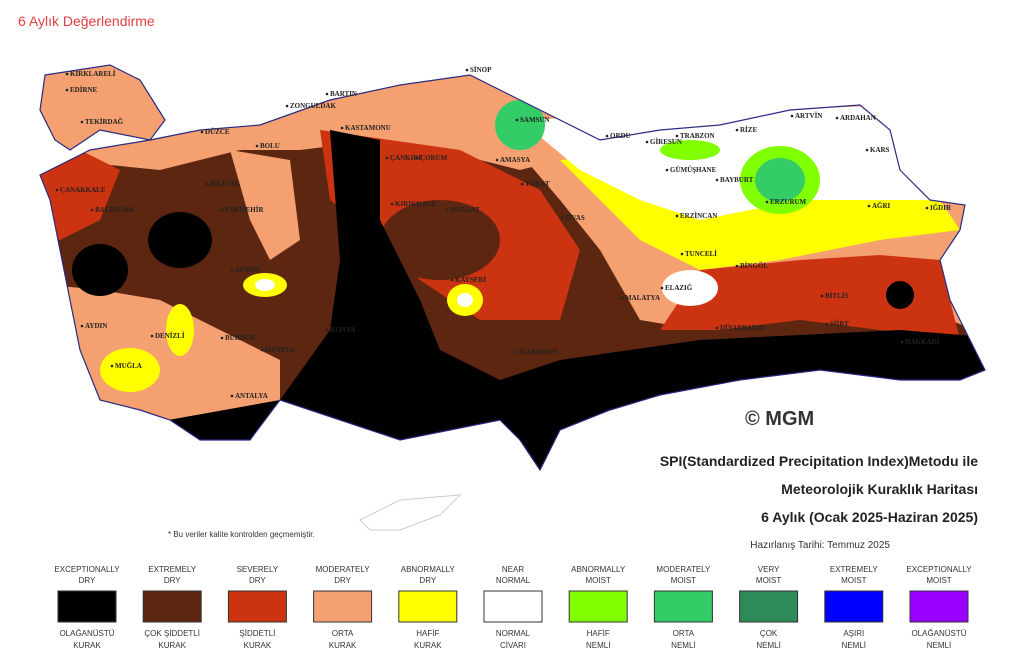 This screenshot has width=1024, height=666. What do you see at coordinates (416, 204) in the screenshot?
I see `city-label: KIRIKKALE` at bounding box center [416, 204].